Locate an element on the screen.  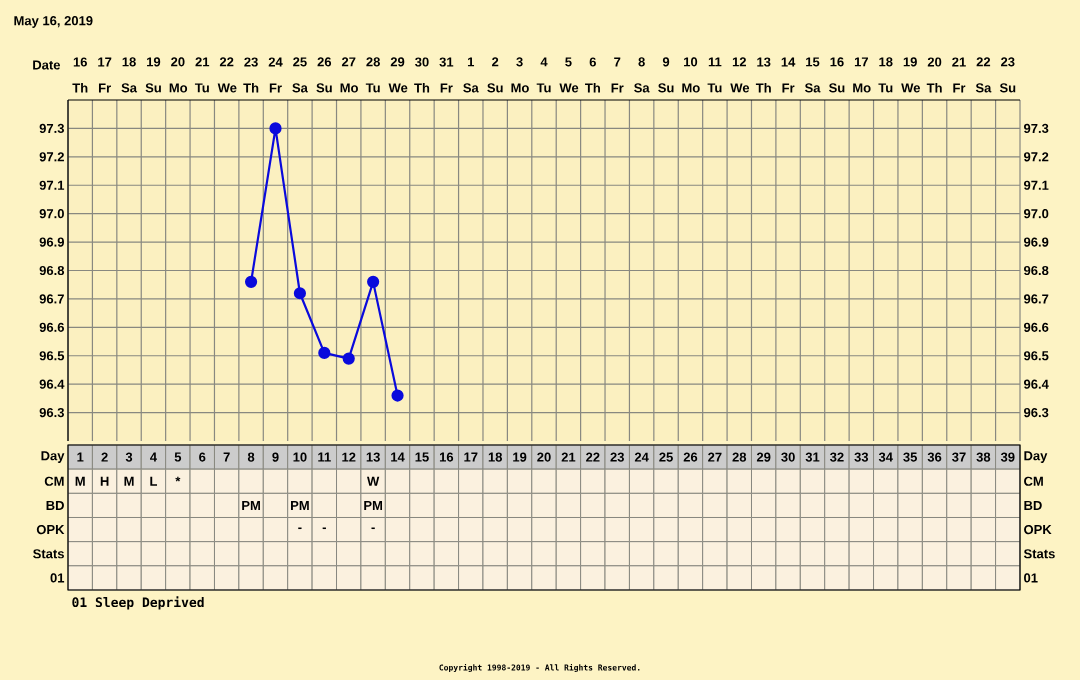
y-tick-label: 01 is located at coordinates (57, 578).